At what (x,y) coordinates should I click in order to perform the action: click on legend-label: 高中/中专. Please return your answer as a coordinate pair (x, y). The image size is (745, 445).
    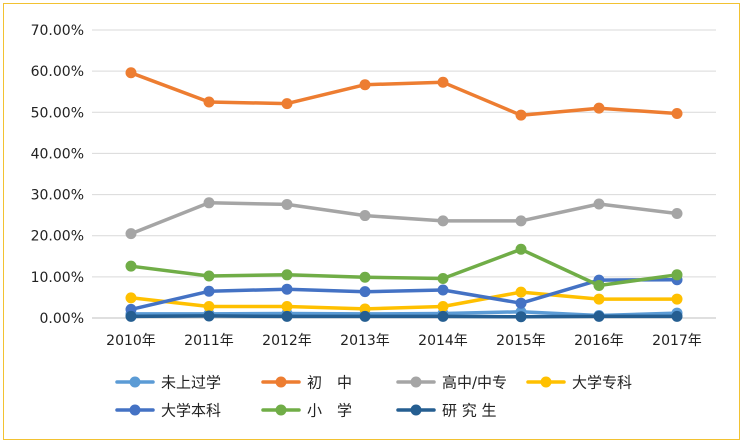
    Looking at the image, I should click on (474, 383).